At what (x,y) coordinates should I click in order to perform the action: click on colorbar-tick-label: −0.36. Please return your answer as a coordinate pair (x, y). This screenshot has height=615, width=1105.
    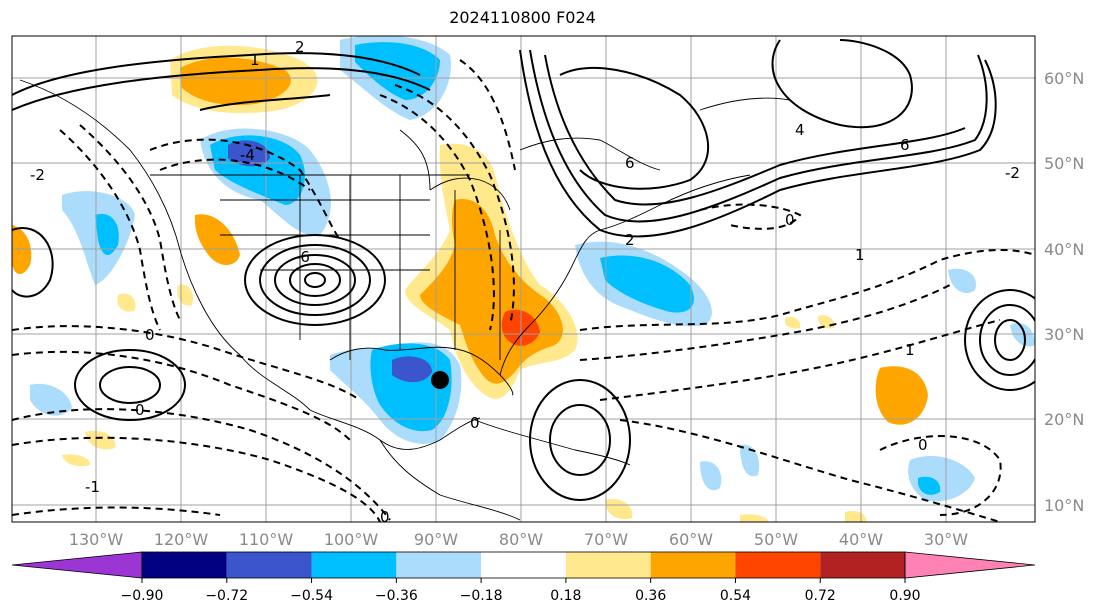
    Looking at the image, I should click on (396, 596).